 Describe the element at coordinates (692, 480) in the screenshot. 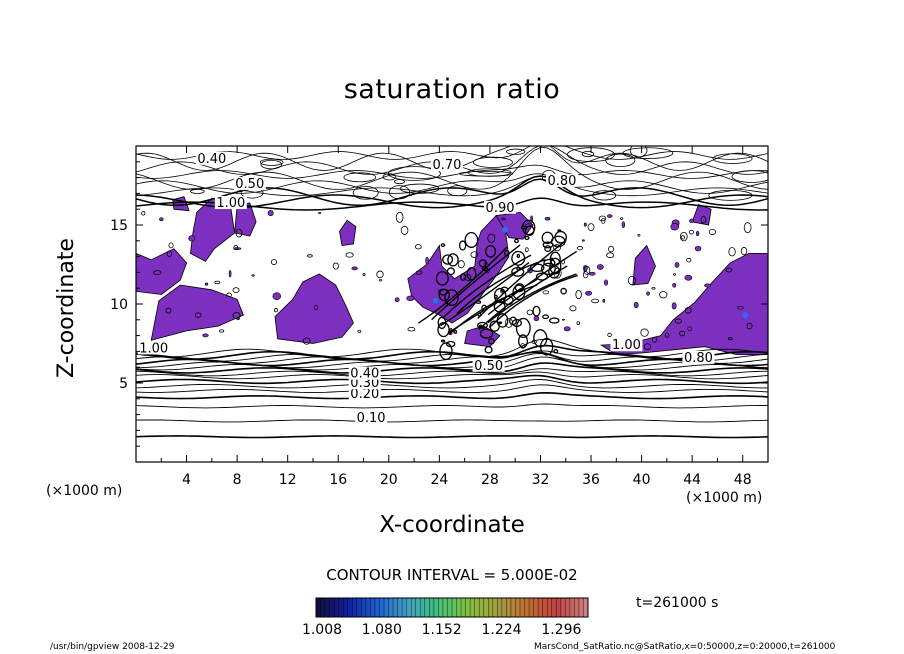

I see `x-tick-label: 44` at that location.